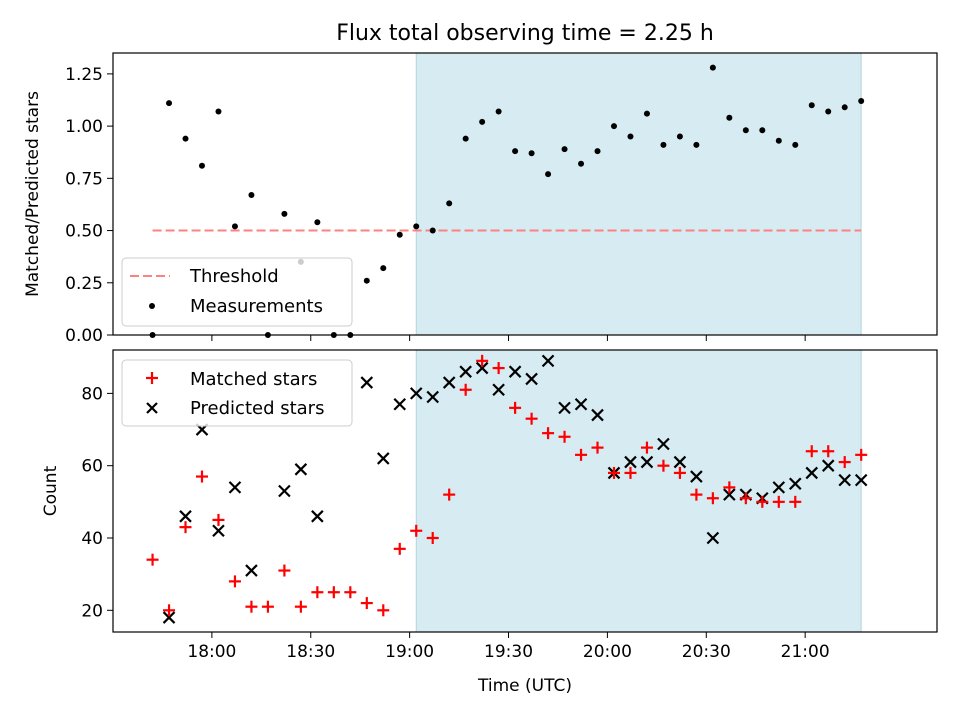 This screenshot has width=960, height=720. Describe the element at coordinates (237, 292) in the screenshot. I see `ratio-legend: Threshold Measurements` at that location.